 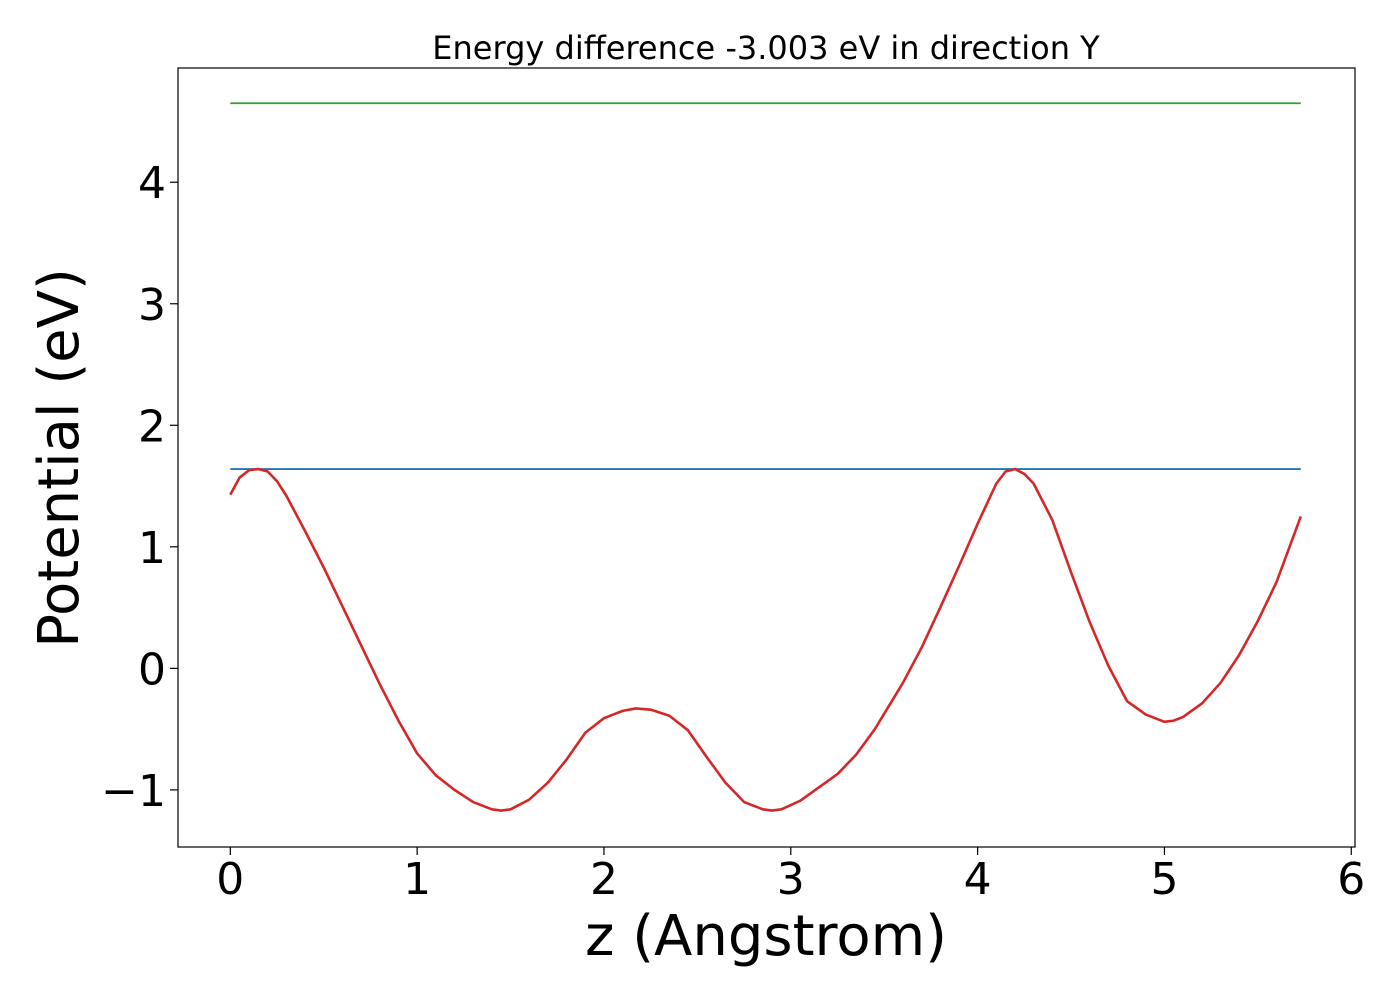 I want to click on y-tick-label: 0, so click(x=152, y=669).